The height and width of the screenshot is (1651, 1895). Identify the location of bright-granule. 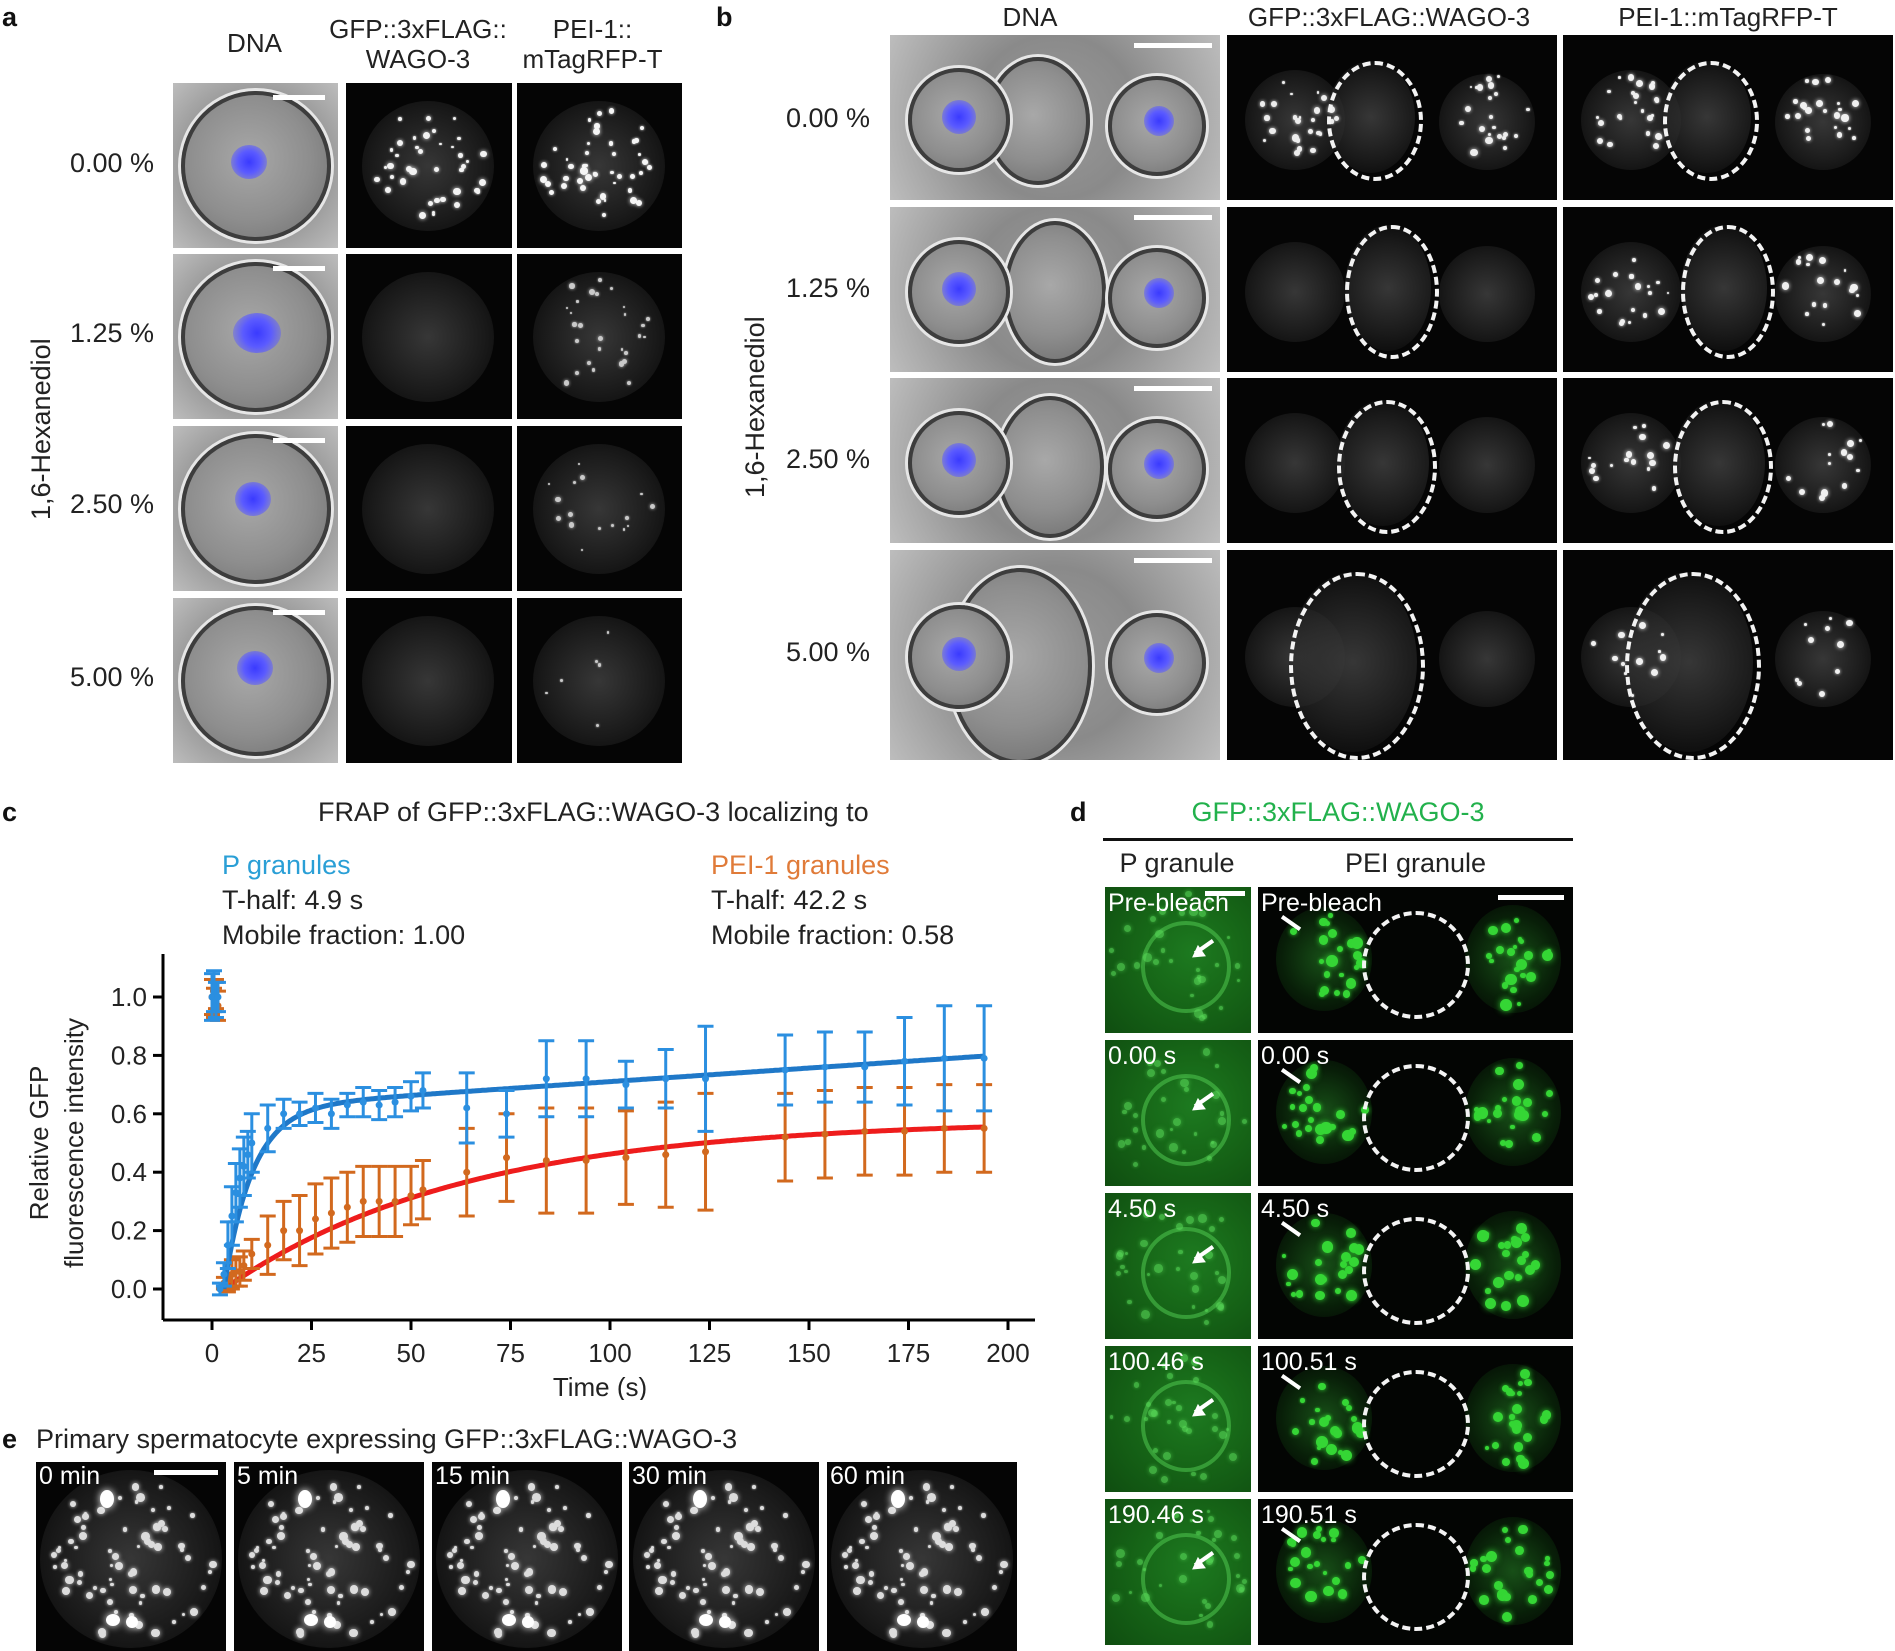
(706, 1620).